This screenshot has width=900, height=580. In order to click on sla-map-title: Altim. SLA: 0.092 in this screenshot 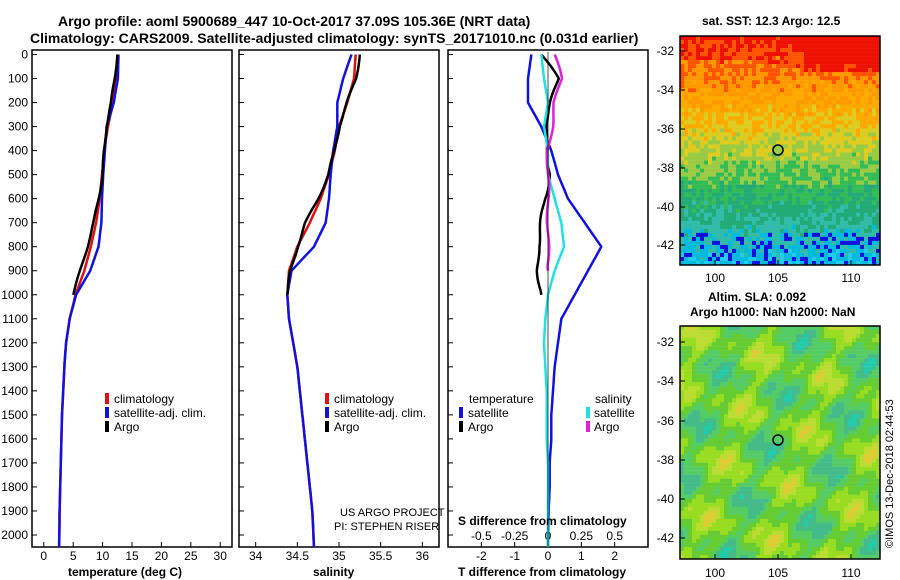, I will do `click(757, 297)`.